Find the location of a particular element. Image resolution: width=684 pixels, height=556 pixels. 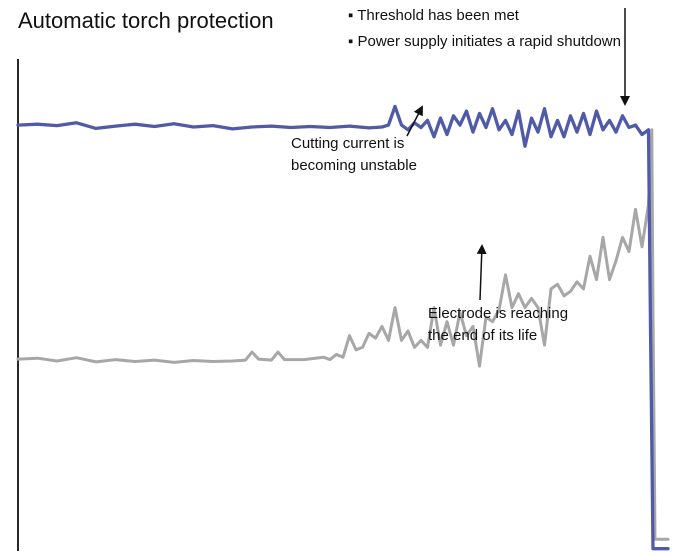

electrode-annotation-line-1: Electrode is reaching is located at coordinates (498, 313).